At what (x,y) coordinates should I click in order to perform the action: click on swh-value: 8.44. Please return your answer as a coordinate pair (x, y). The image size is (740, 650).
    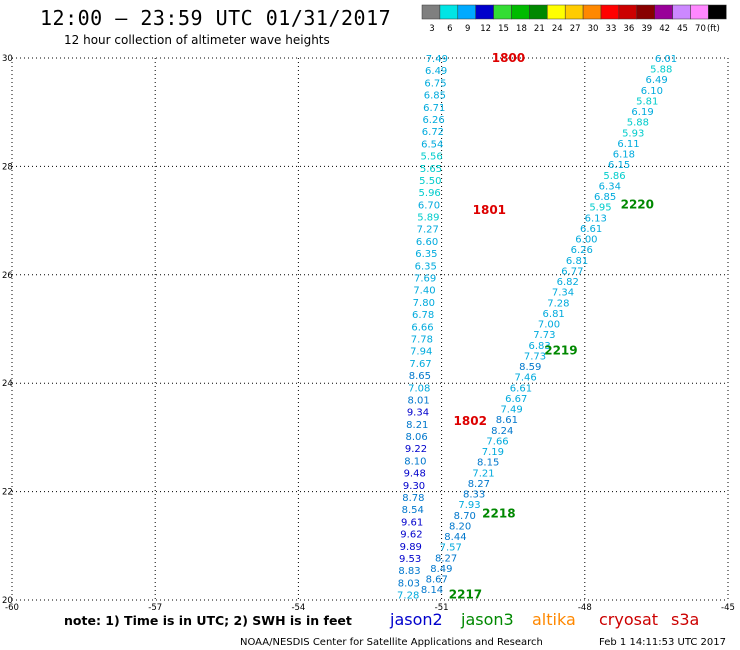
    Looking at the image, I should click on (455, 537).